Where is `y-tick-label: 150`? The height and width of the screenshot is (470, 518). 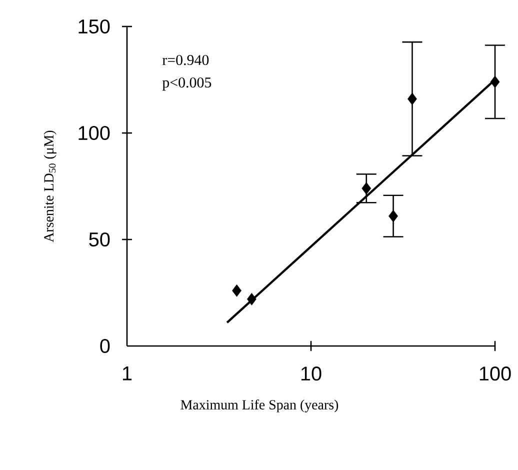 y-tick-label: 150 is located at coordinates (94, 26).